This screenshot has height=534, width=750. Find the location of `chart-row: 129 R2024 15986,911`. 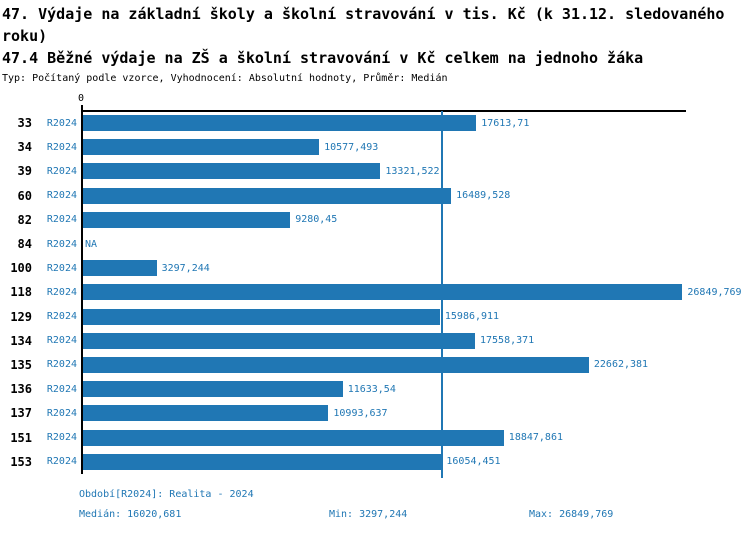

chart-row: 129 R2024 15986,911 is located at coordinates (375, 317).